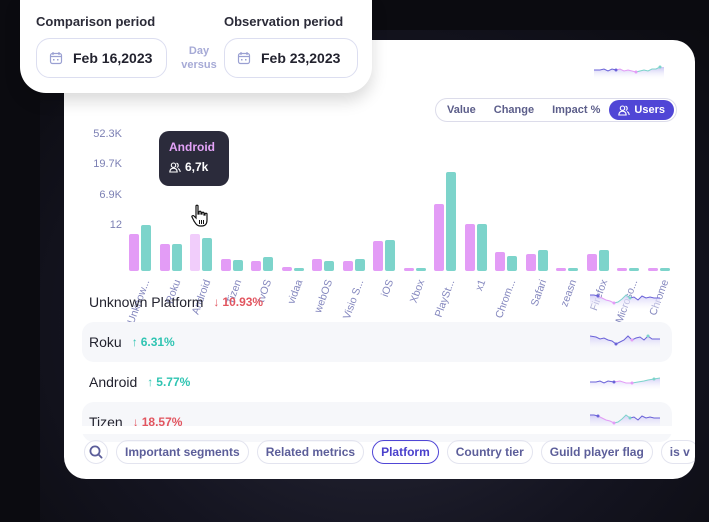 Image resolution: width=709 pixels, height=522 pixels. I want to click on chip-platform: Platform, so click(405, 452).